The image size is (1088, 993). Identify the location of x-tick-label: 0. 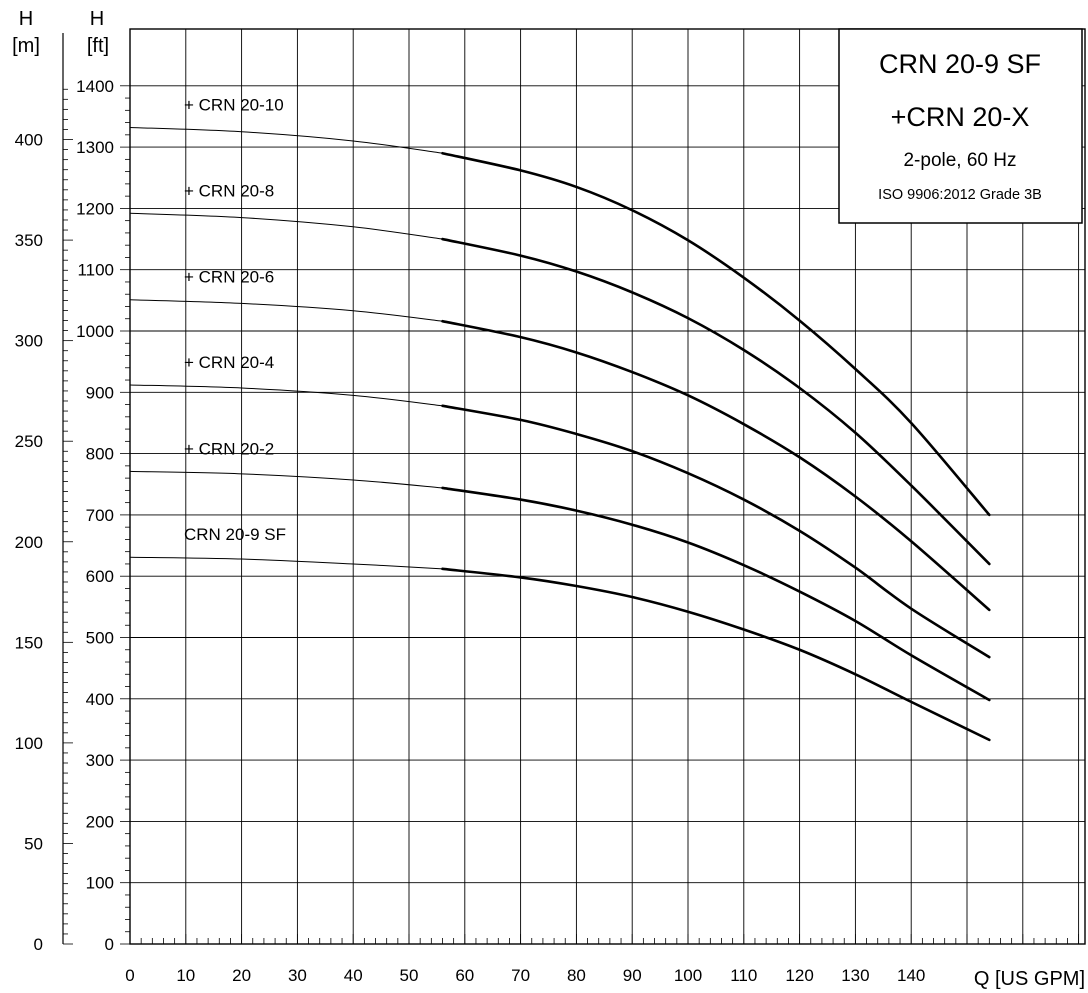
(129, 975).